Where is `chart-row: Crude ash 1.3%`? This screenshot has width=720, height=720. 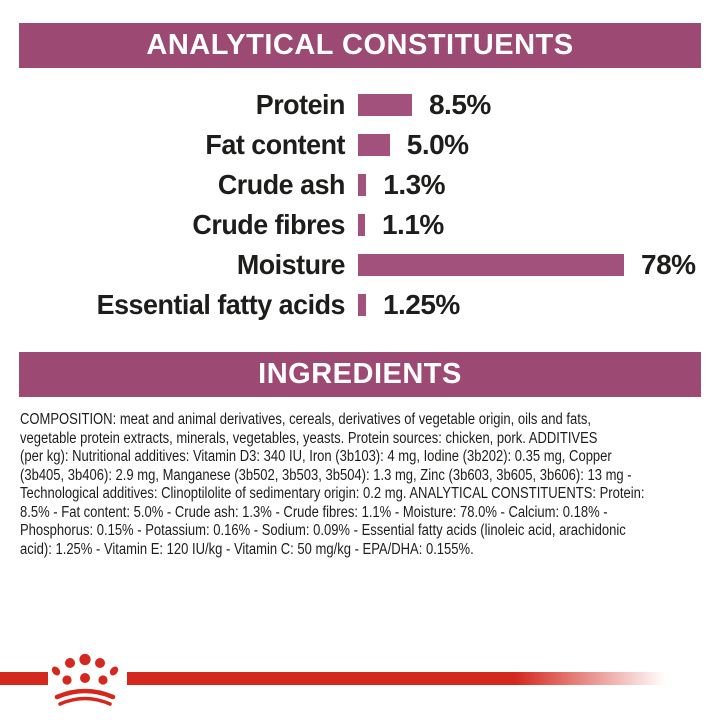
chart-row: Crude ash 1.3% is located at coordinates (360, 185).